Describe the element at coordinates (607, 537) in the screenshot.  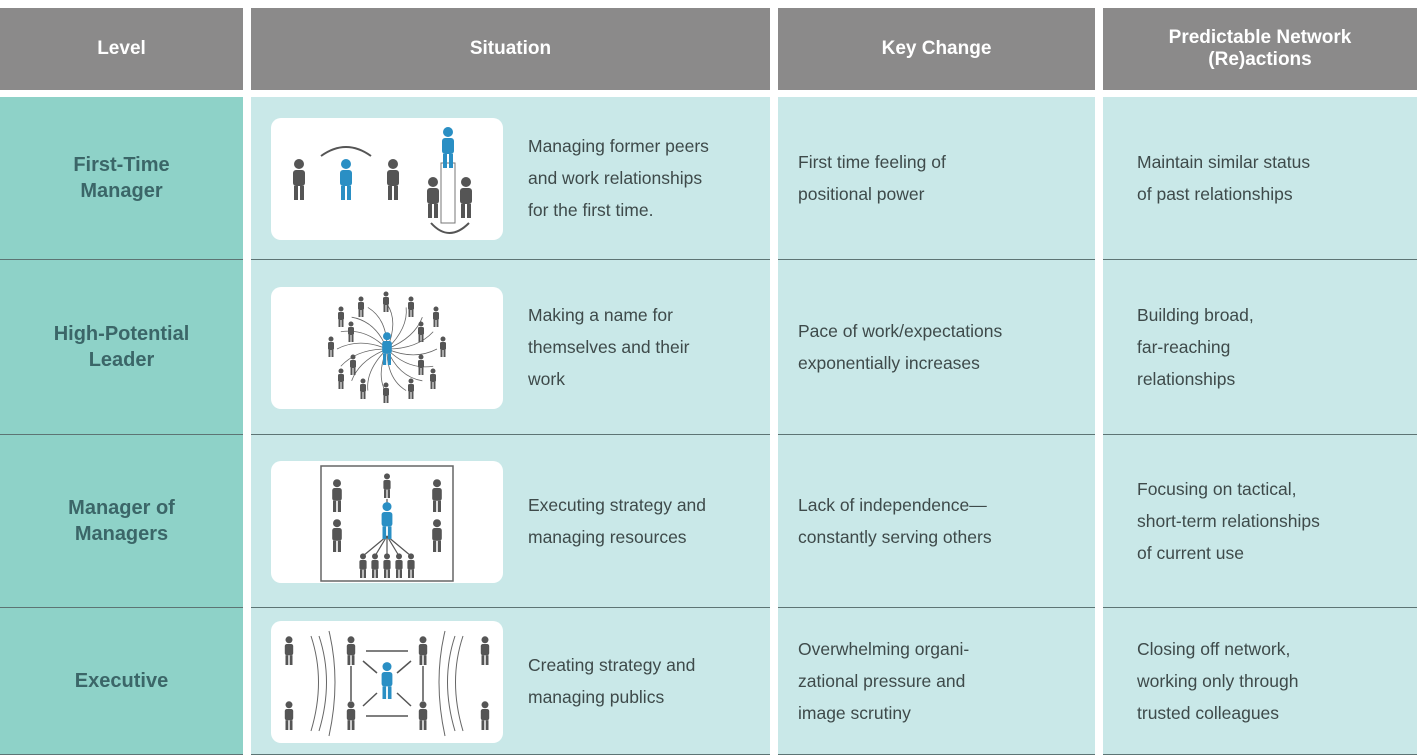
I see `situation-text: managing resources` at that location.